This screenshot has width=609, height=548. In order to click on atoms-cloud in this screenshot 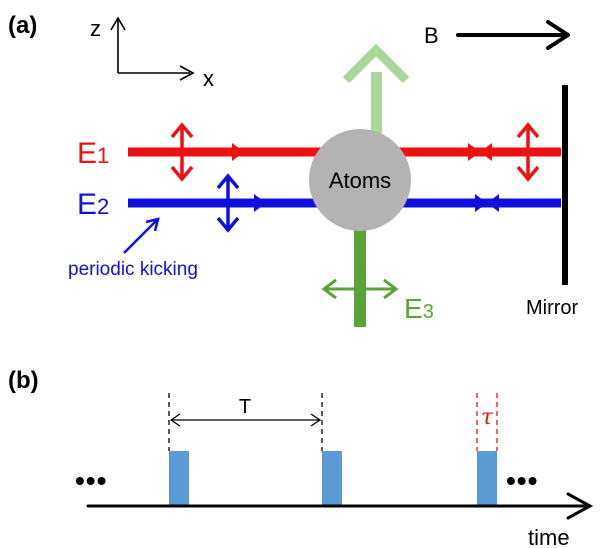, I will do `click(360, 180)`.